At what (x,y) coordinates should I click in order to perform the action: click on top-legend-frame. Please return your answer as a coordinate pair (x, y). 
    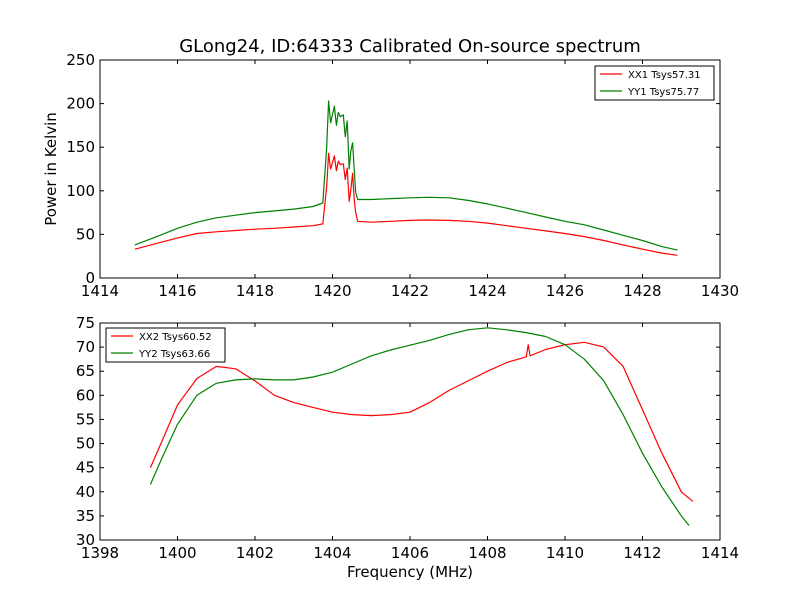
    Looking at the image, I should click on (654, 83).